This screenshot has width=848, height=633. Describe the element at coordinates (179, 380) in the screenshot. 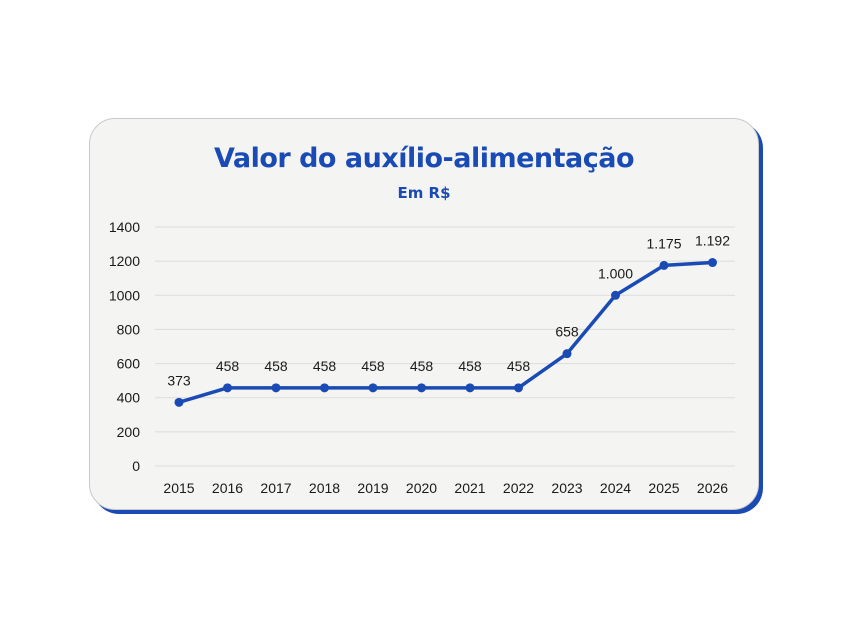

I see `data-label: 373` at that location.